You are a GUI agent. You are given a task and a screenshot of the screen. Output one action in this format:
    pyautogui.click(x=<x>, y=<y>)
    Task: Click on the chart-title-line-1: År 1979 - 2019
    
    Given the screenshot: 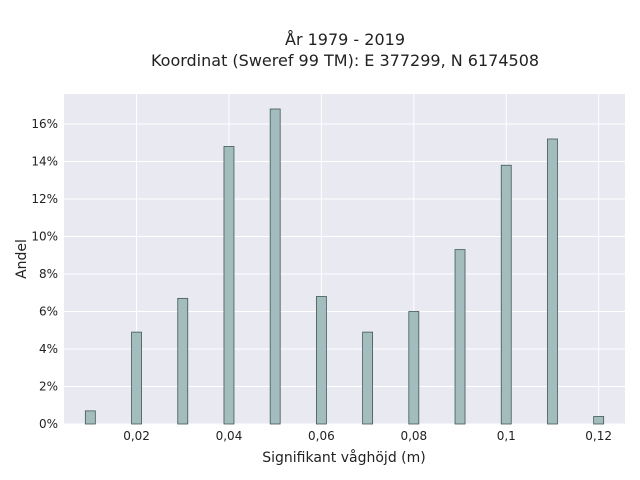 What is the action you would take?
    pyautogui.click(x=345, y=39)
    